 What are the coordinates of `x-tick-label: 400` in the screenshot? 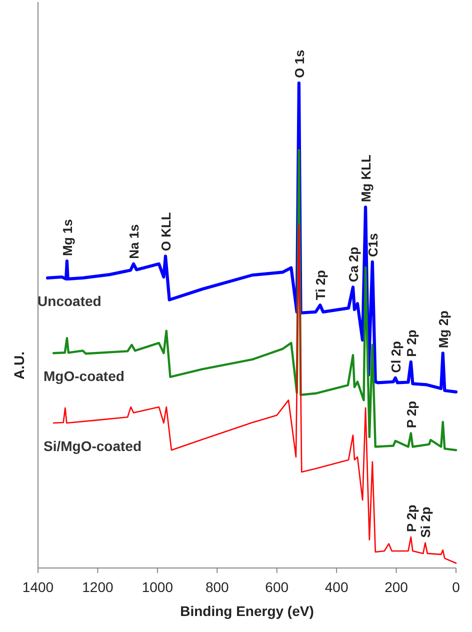 It's located at (336, 587).